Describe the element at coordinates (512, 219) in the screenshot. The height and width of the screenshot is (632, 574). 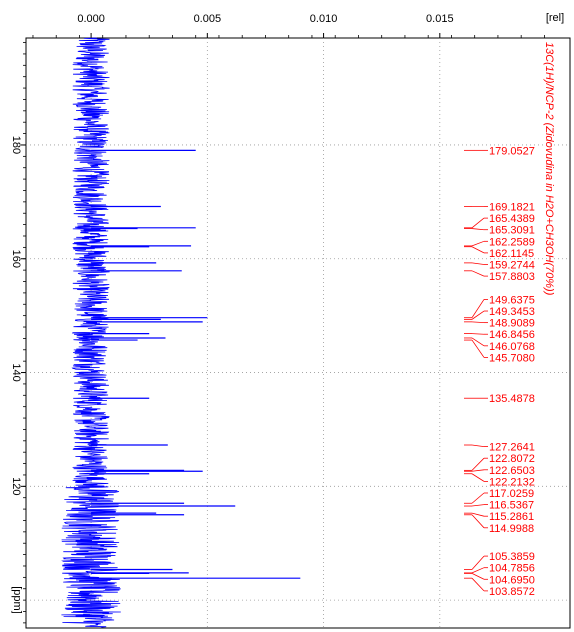
I see `peak-label: 165.4389` at that location.